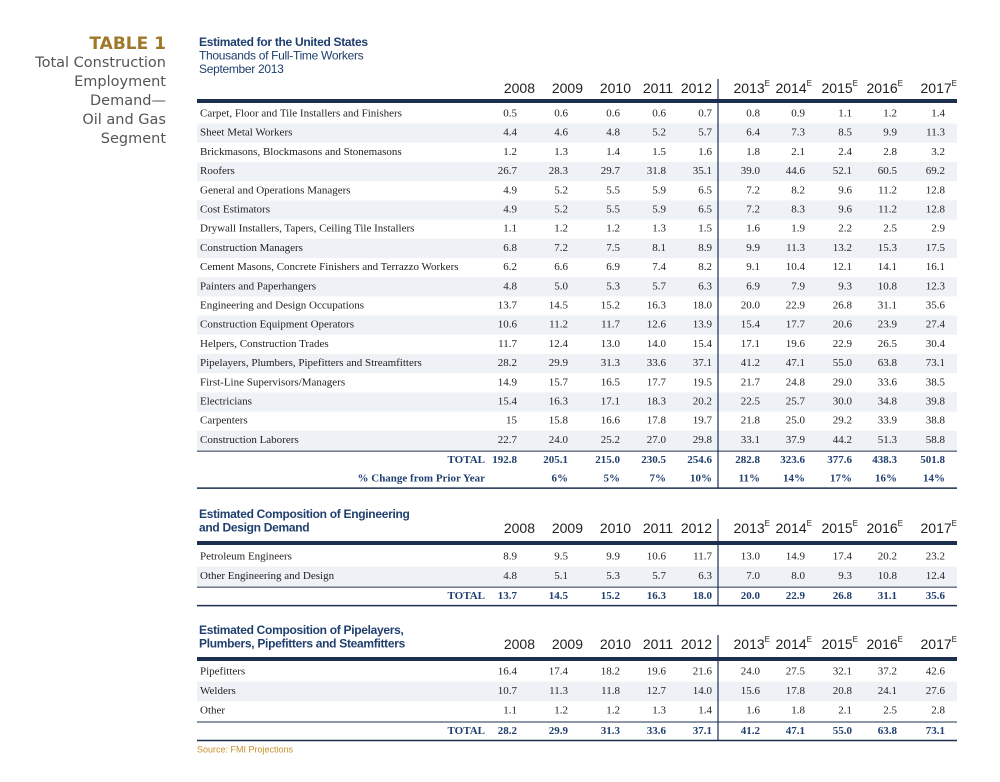 This screenshot has height=782, width=1000. I want to click on cell-value: 25.7, so click(796, 402).